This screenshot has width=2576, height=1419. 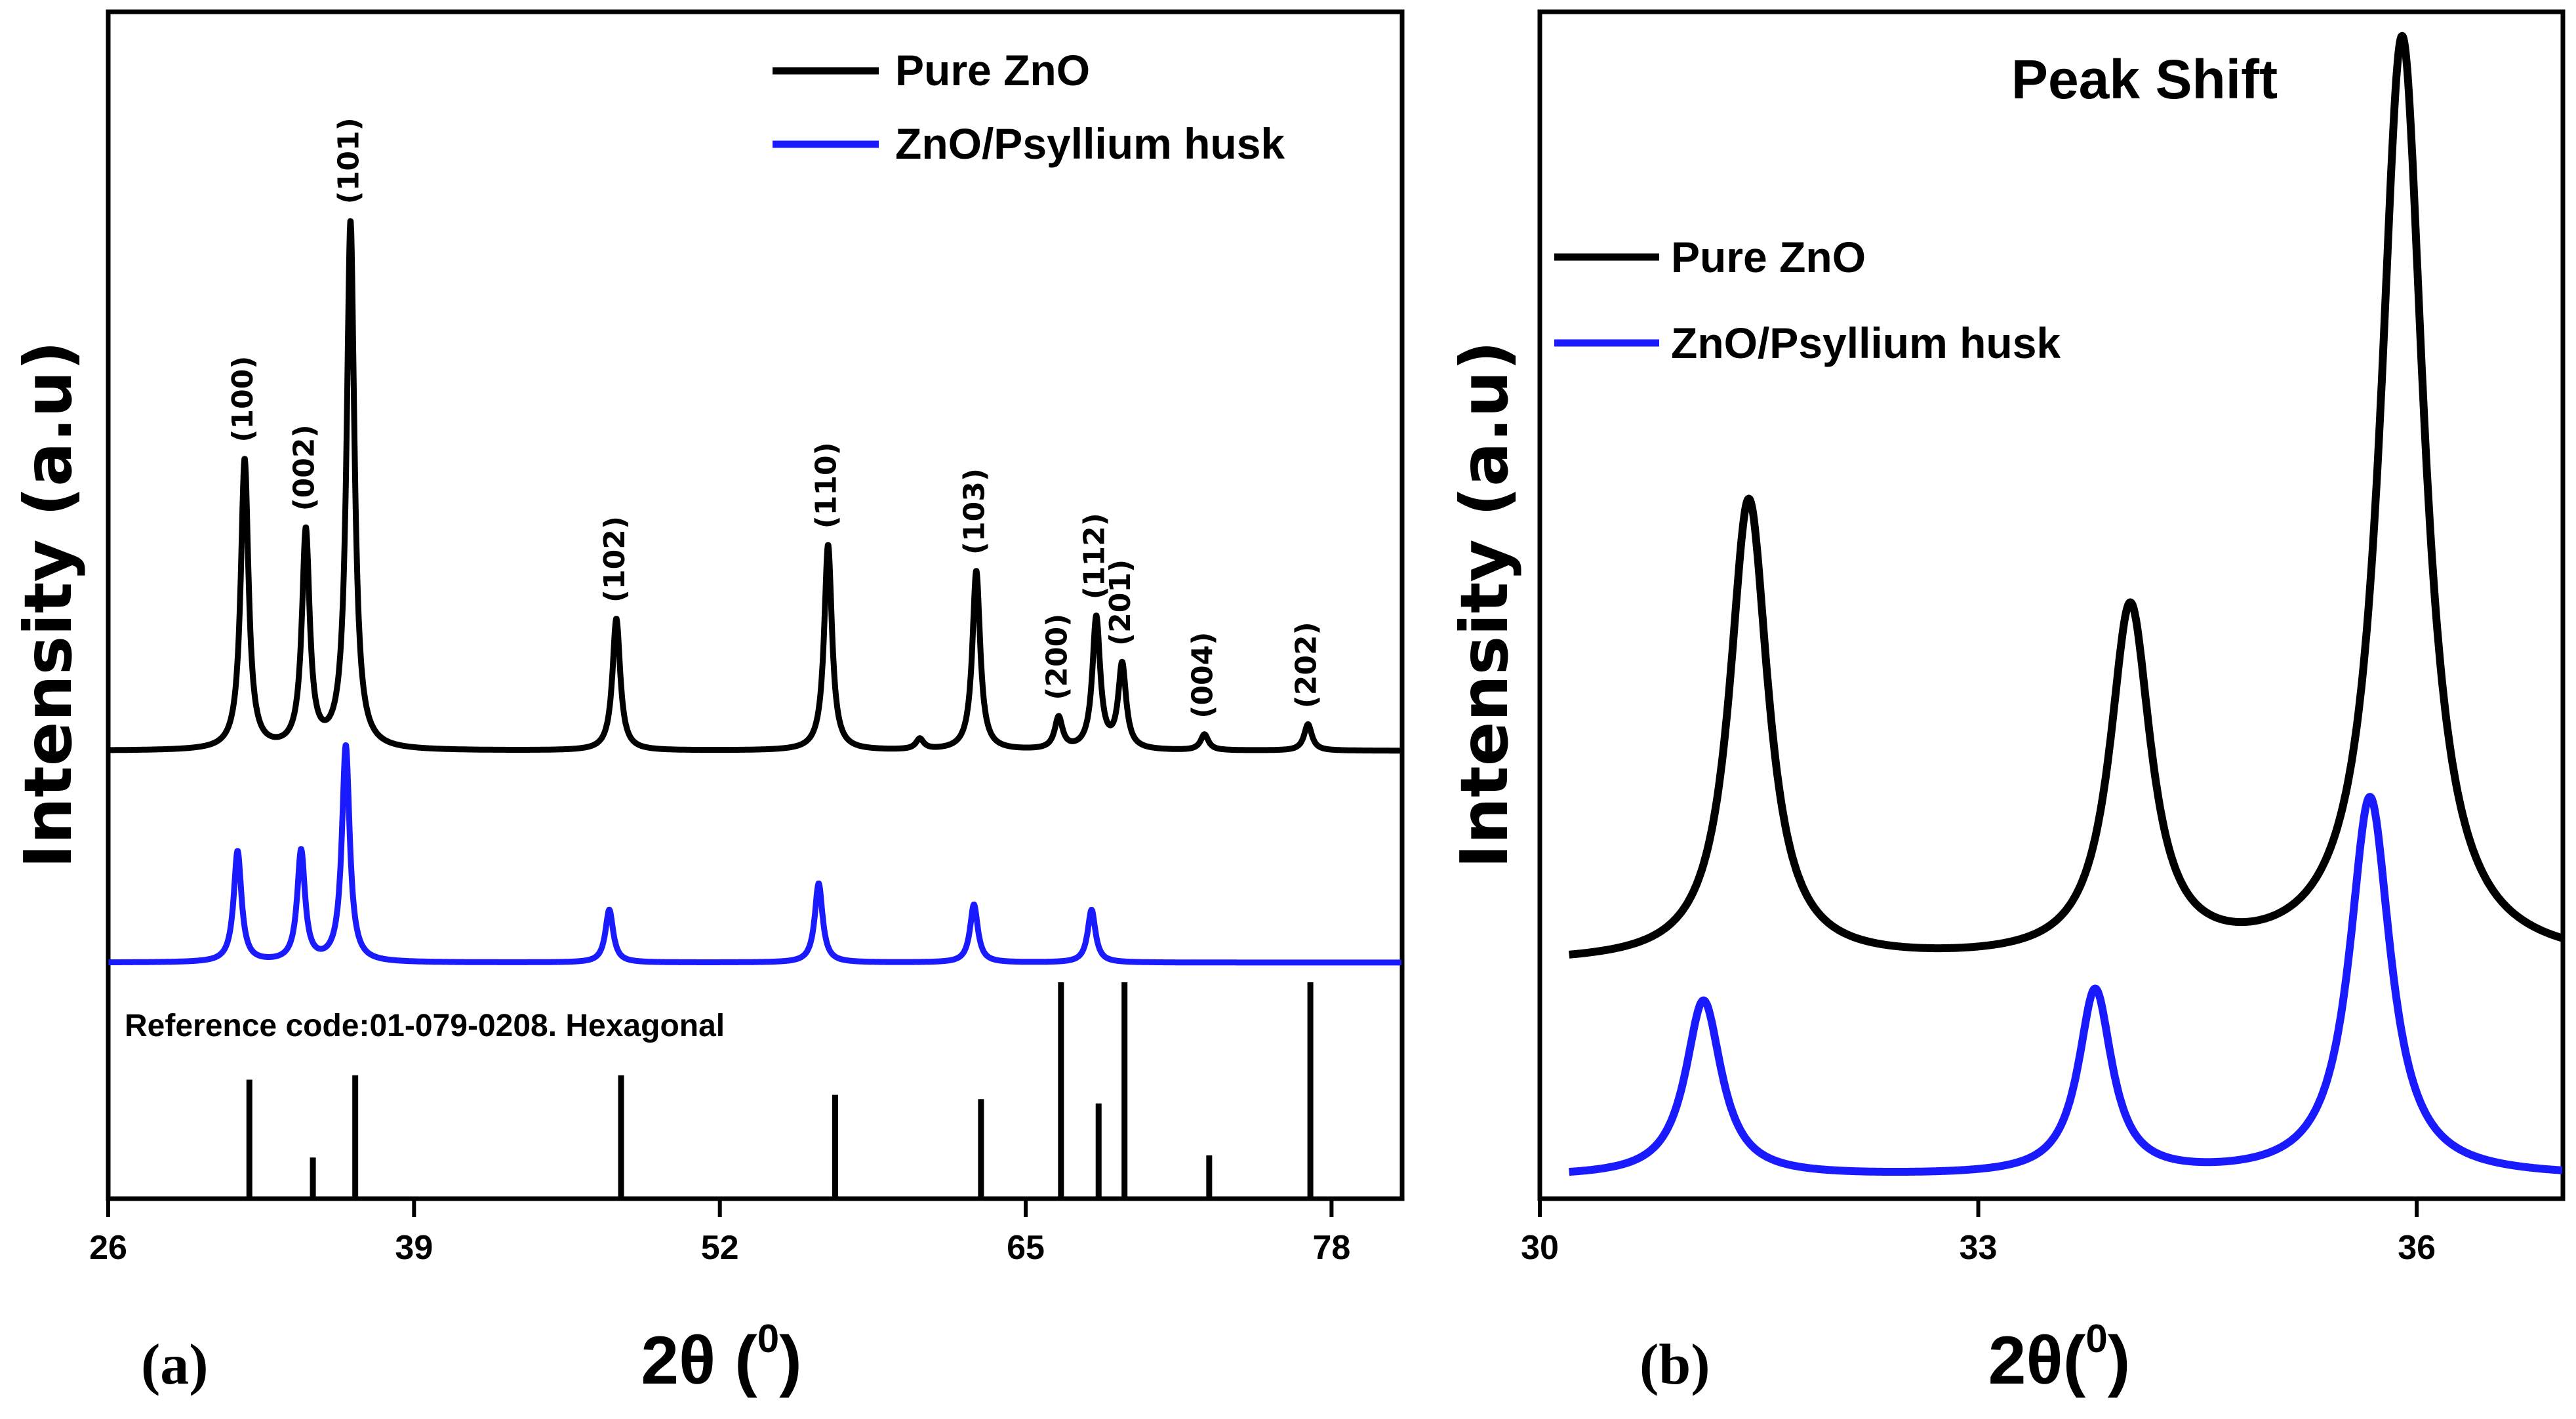 What do you see at coordinates (1540, 1248) in the screenshot?
I see `x-tick-label: 30` at bounding box center [1540, 1248].